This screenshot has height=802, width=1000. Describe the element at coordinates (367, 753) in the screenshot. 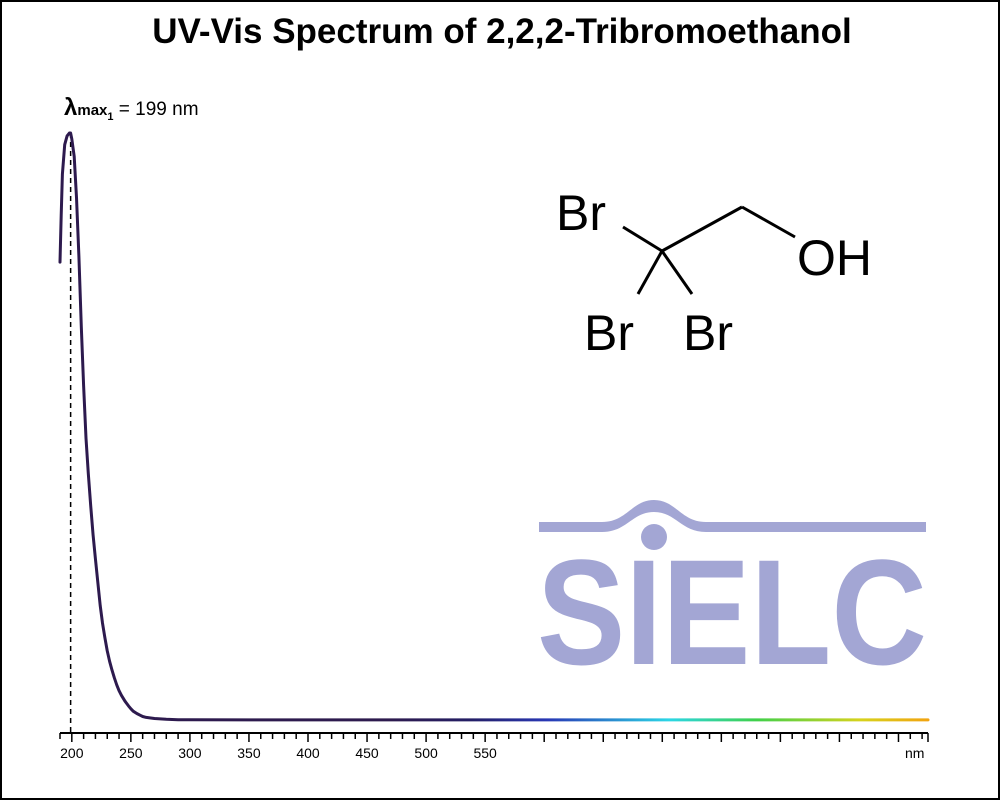

I see `x-tick-label: 450` at that location.